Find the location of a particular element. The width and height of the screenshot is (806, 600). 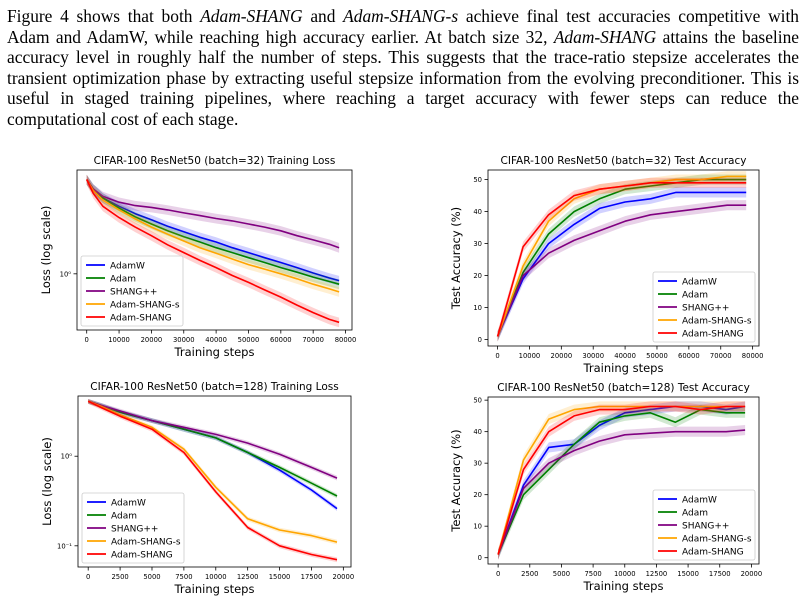

series-band-adam-shang-s is located at coordinates (622, 256).